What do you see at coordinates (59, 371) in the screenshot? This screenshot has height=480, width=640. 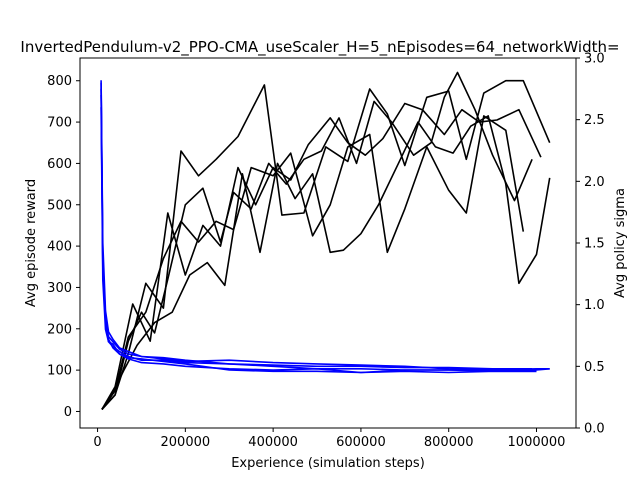 I see `y-tick-label: 100` at bounding box center [59, 371].